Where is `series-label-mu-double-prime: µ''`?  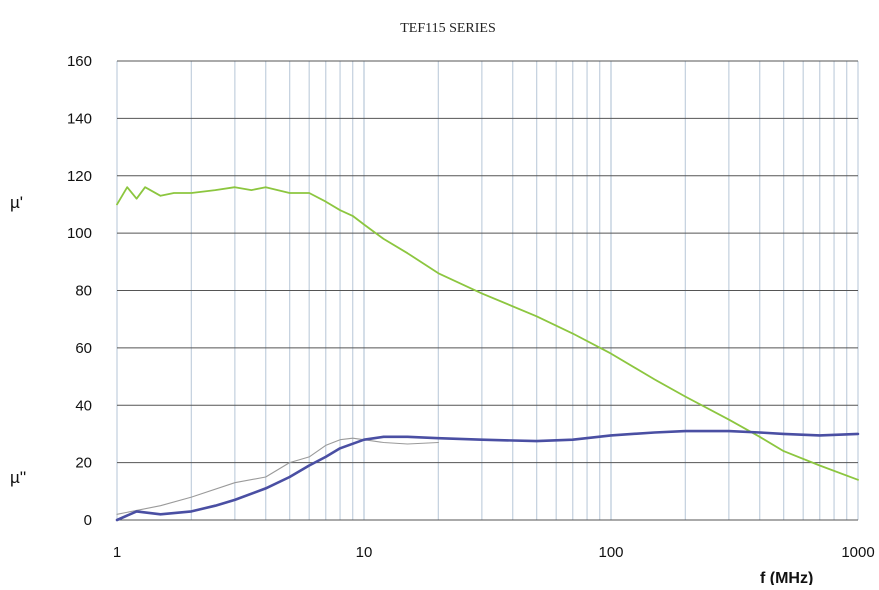
series-label-mu-double-prime: µ'' is located at coordinates (18, 477).